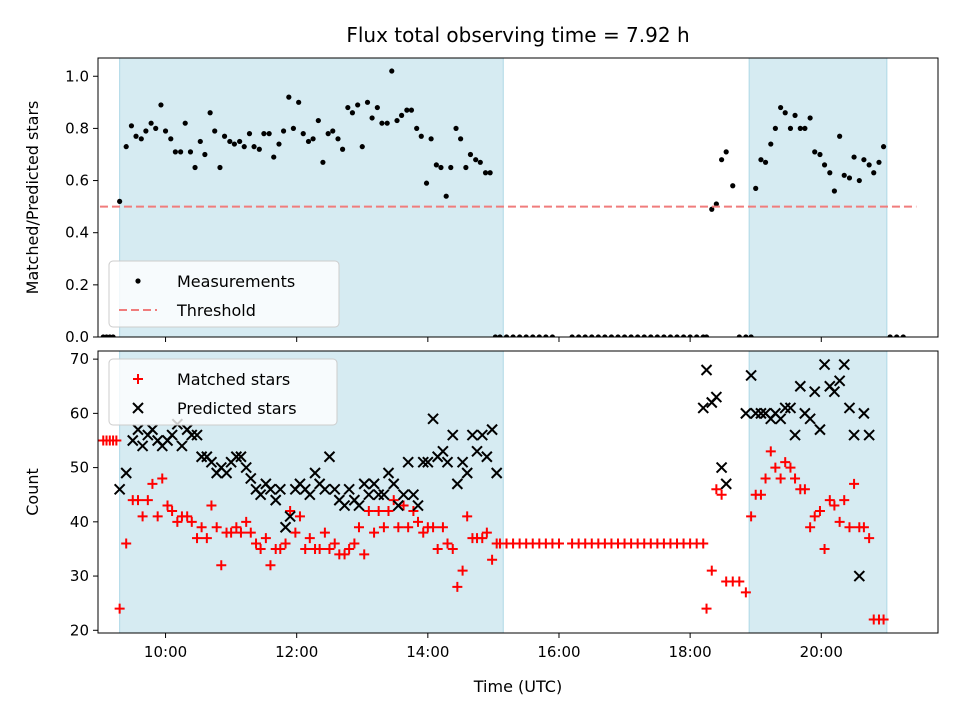 The height and width of the screenshot is (720, 960). I want to click on y-tick-label: 50, so click(79, 468).